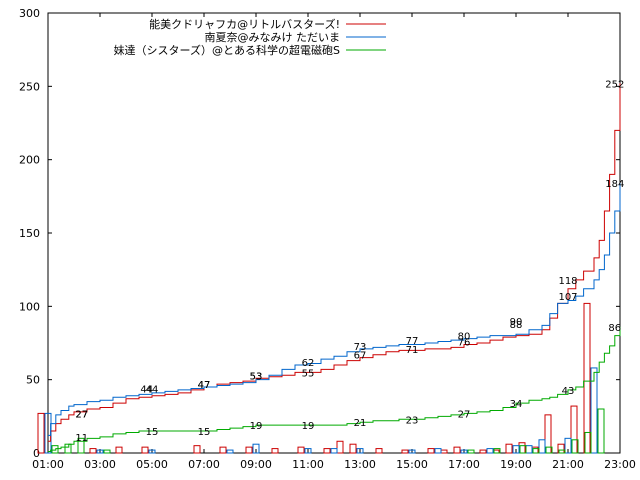 The image size is (640, 480). I want to click on x-tick-label: 03:00, so click(100, 464).